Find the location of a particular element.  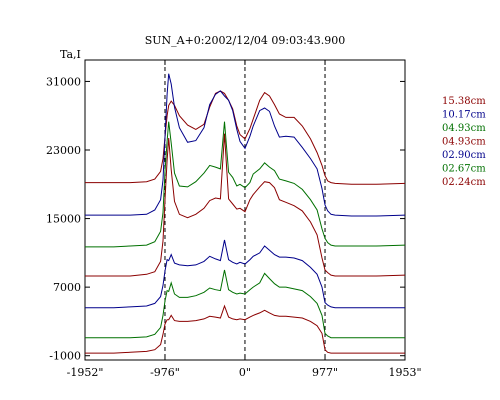

legend-entry: 02.67cm is located at coordinates (464, 169).